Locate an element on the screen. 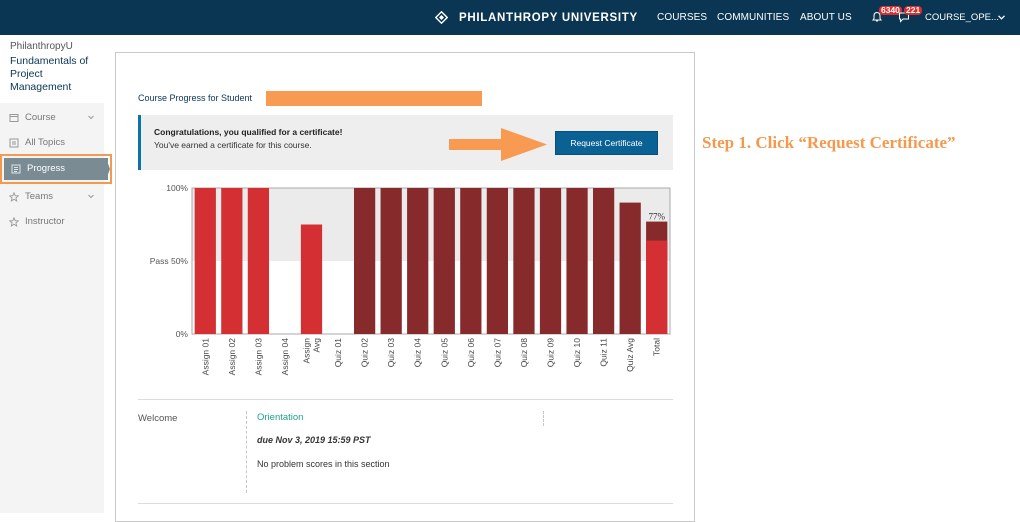 The height and width of the screenshot is (522, 1020). scores-status: No problem scores in this section is located at coordinates (323, 464).